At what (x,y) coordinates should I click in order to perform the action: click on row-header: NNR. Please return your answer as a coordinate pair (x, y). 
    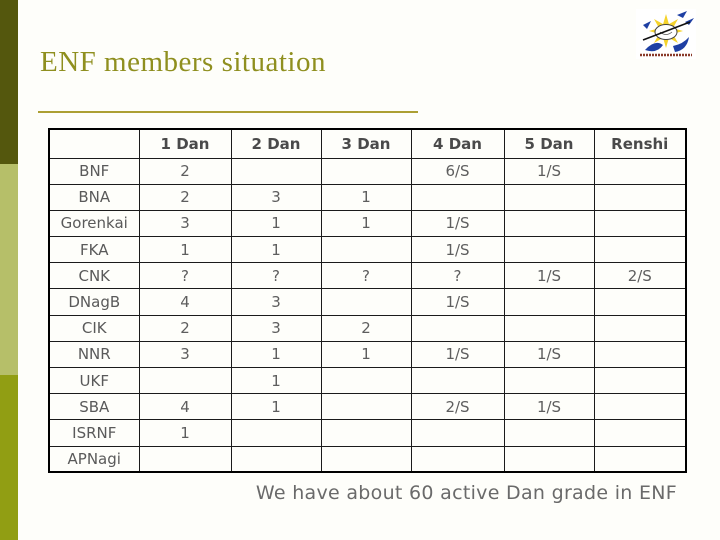
    Looking at the image, I should click on (94, 354).